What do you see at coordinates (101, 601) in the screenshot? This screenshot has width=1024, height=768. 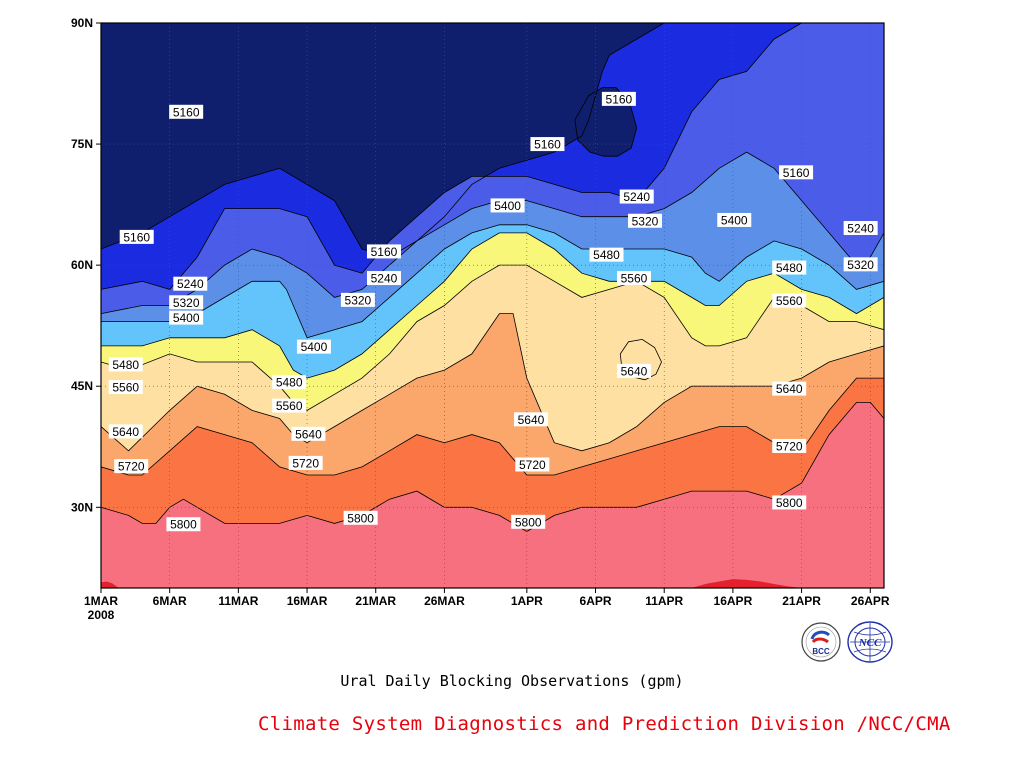 I see `x-tick-label: 1MAR` at bounding box center [101, 601].